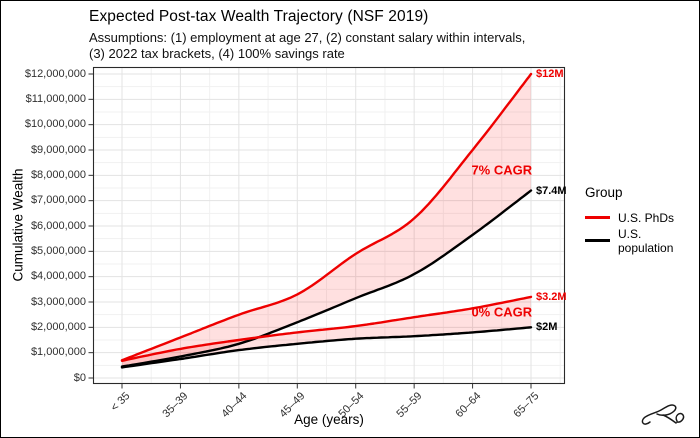 This screenshot has height=438, width=700. Describe the element at coordinates (55, 73) in the screenshot. I see `y-tick-label: $12,000,000` at that location.